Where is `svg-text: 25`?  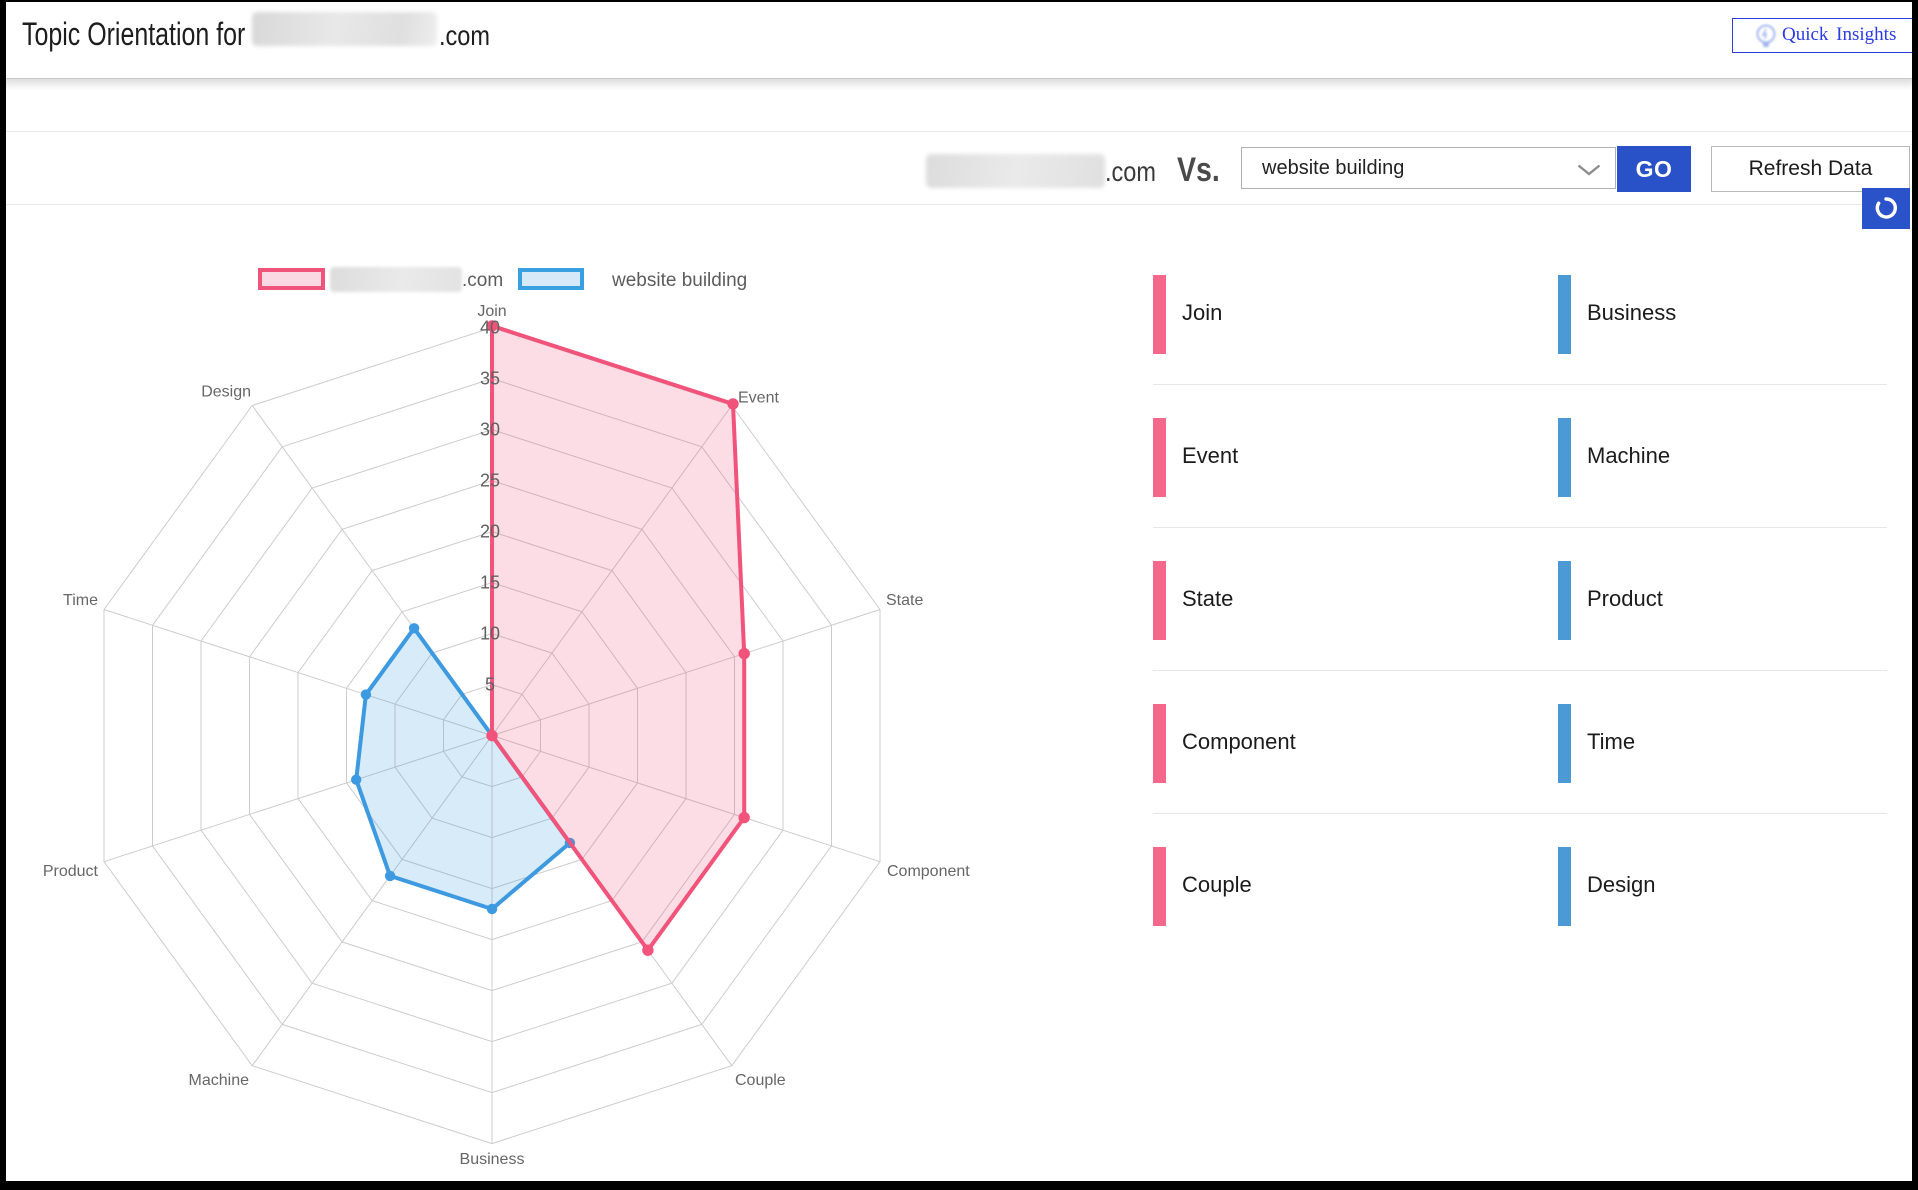 svg-text: 25 is located at coordinates (490, 481).